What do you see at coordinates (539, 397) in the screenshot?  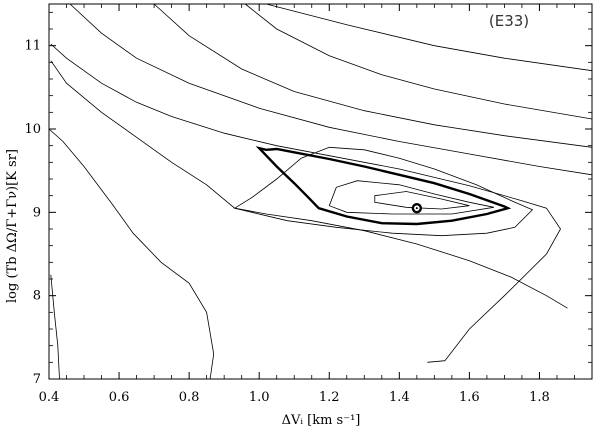 I see `x-tick-label: 1.8` at bounding box center [539, 397].